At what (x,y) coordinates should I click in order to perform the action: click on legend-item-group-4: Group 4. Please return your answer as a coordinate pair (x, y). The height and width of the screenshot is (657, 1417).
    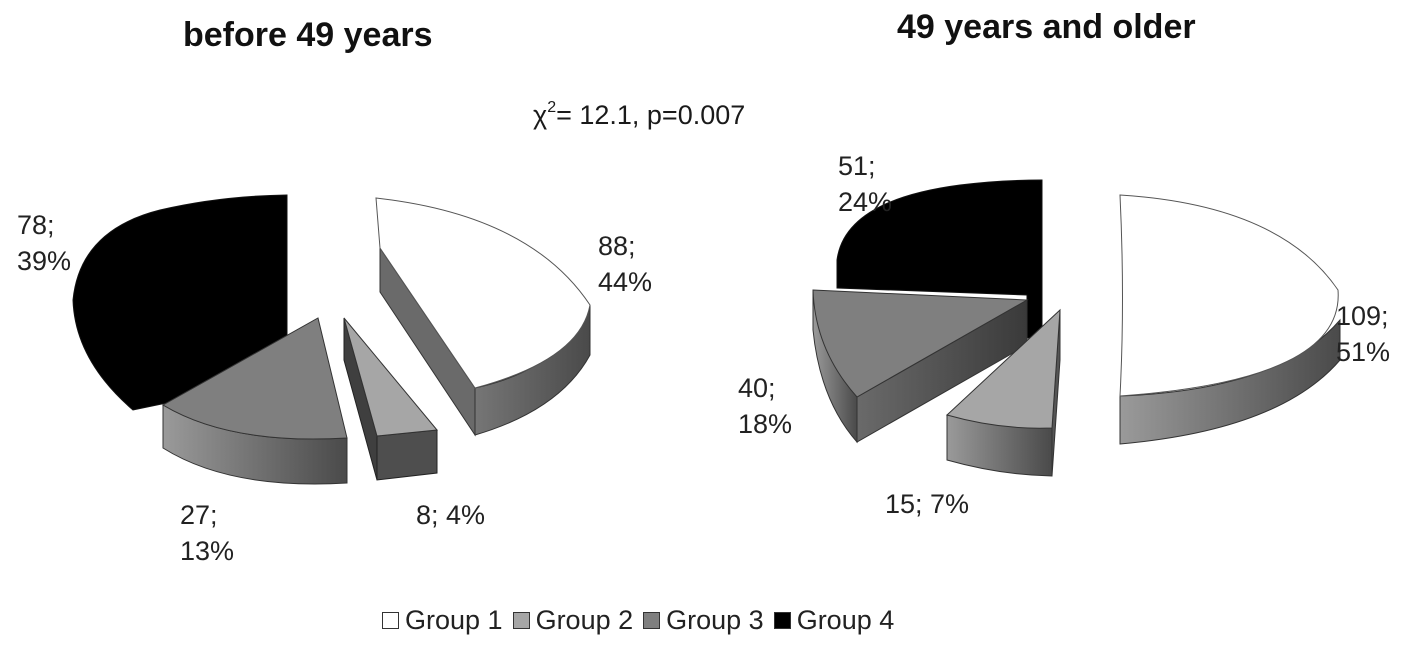
    Looking at the image, I should click on (833, 620).